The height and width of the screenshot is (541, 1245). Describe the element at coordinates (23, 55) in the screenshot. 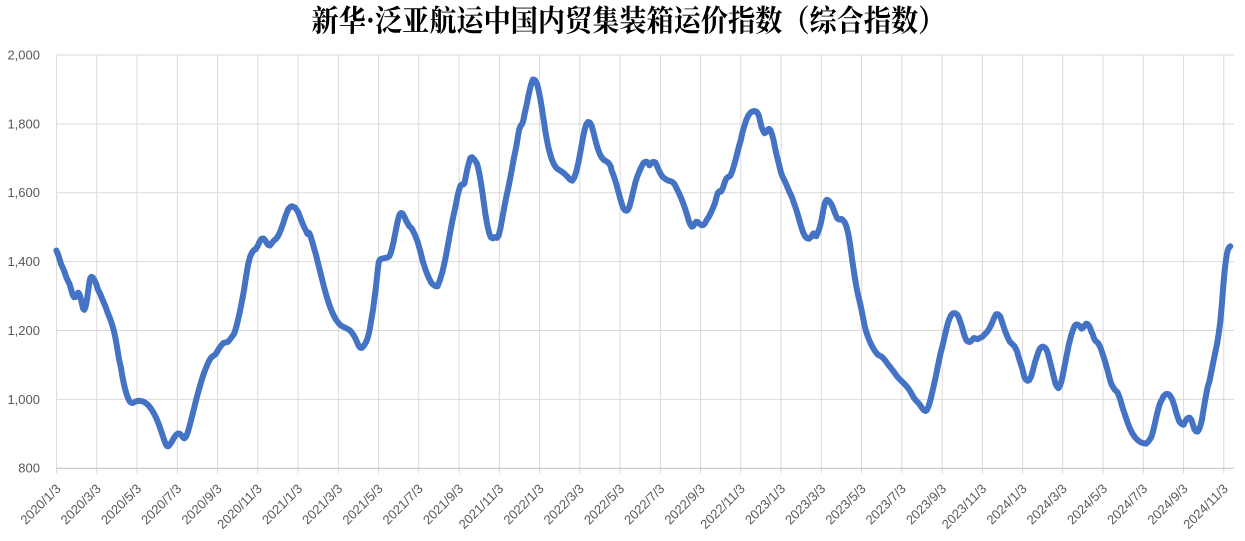

I see `svg-text: 2,000` at that location.